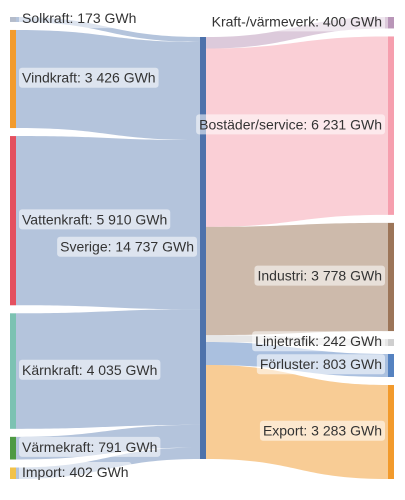 Image resolution: width=405 pixels, height=500 pixels. I want to click on node-label: Förluster: 803 GWh, so click(321, 364).